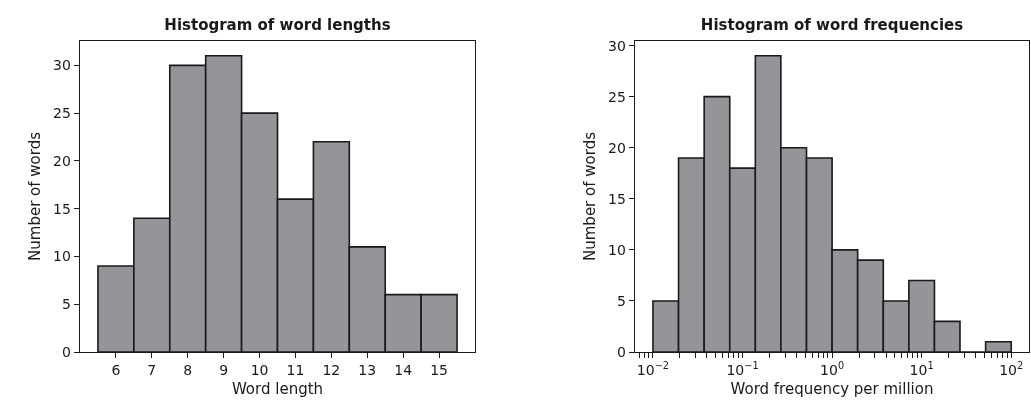  I want to click on x-tick-label: 7, so click(152, 370).